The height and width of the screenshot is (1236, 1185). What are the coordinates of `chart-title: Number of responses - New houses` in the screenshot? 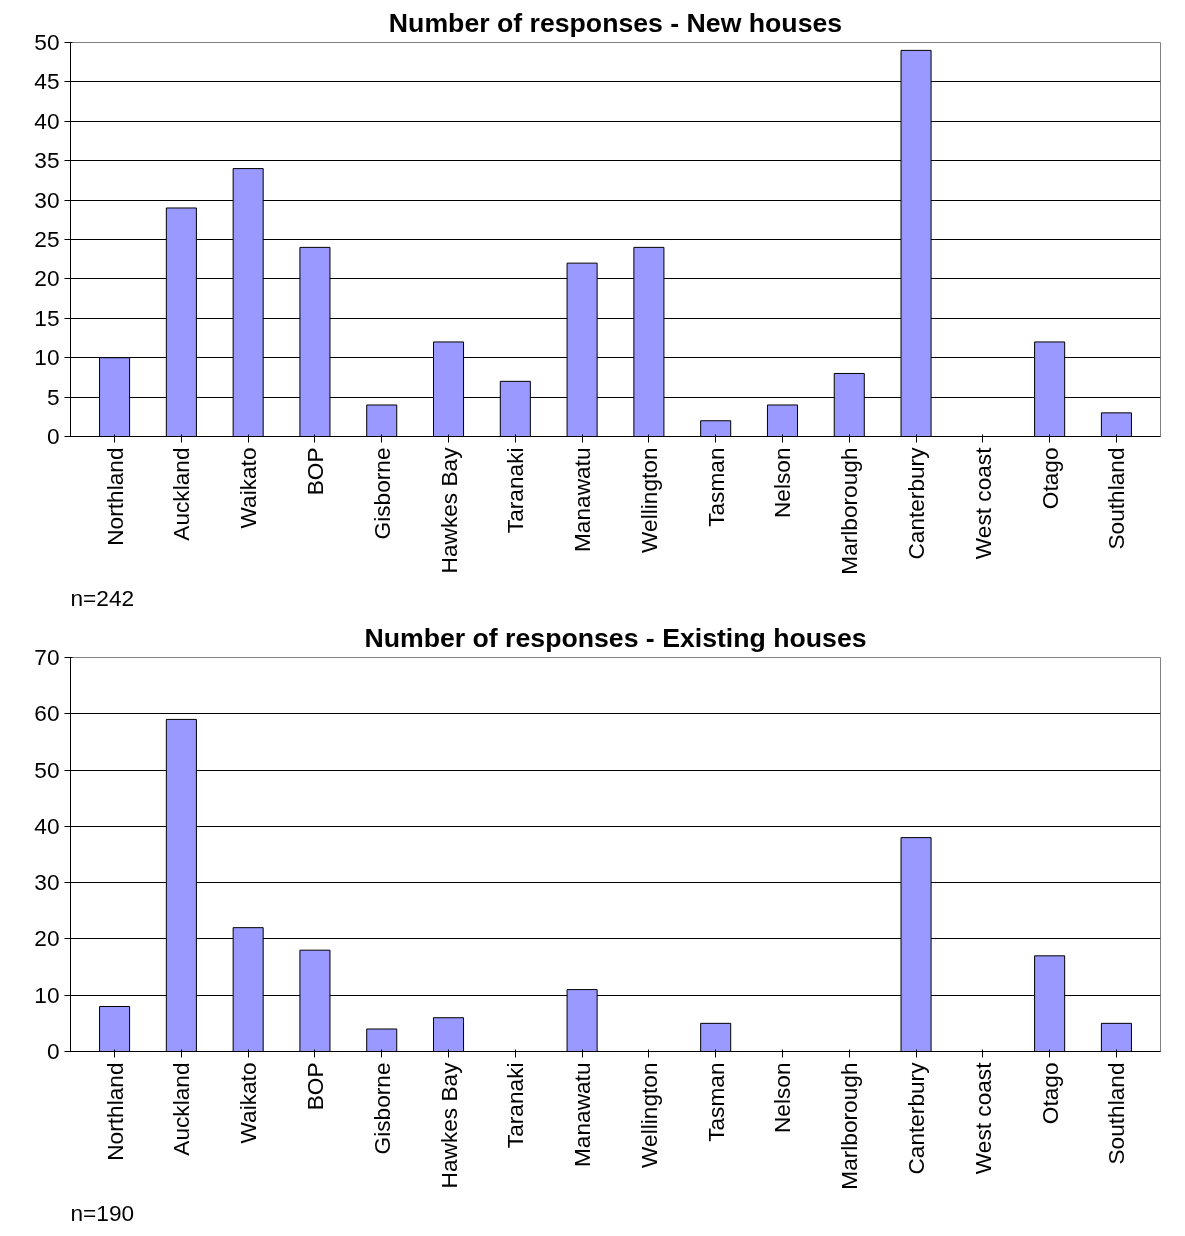 It's located at (615, 22).